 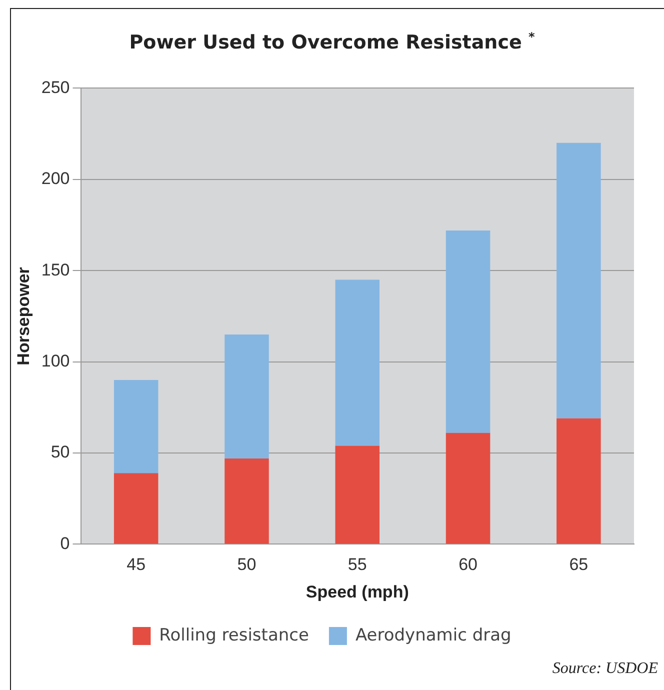 I want to click on y-tick-label: 100, so click(x=55, y=360).